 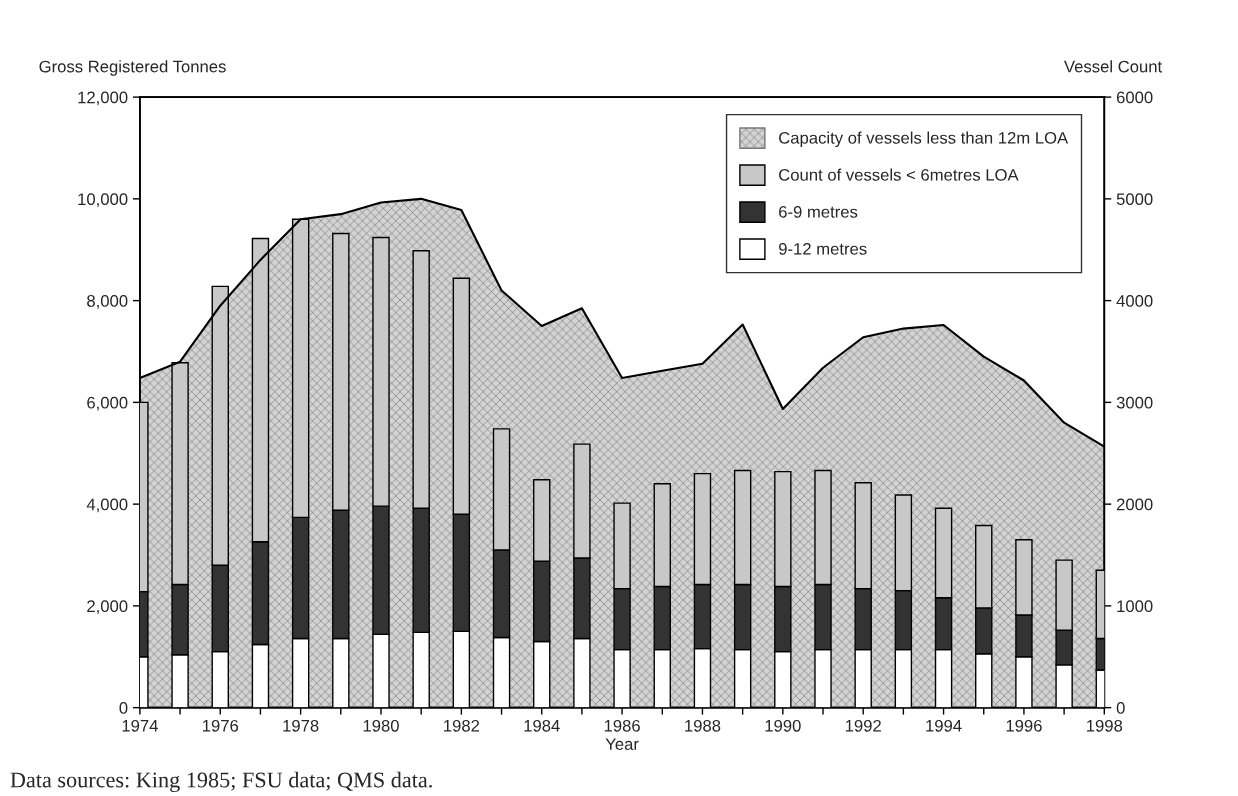 What do you see at coordinates (107, 505) in the screenshot?
I see `y-tick-label: 4,000` at bounding box center [107, 505].